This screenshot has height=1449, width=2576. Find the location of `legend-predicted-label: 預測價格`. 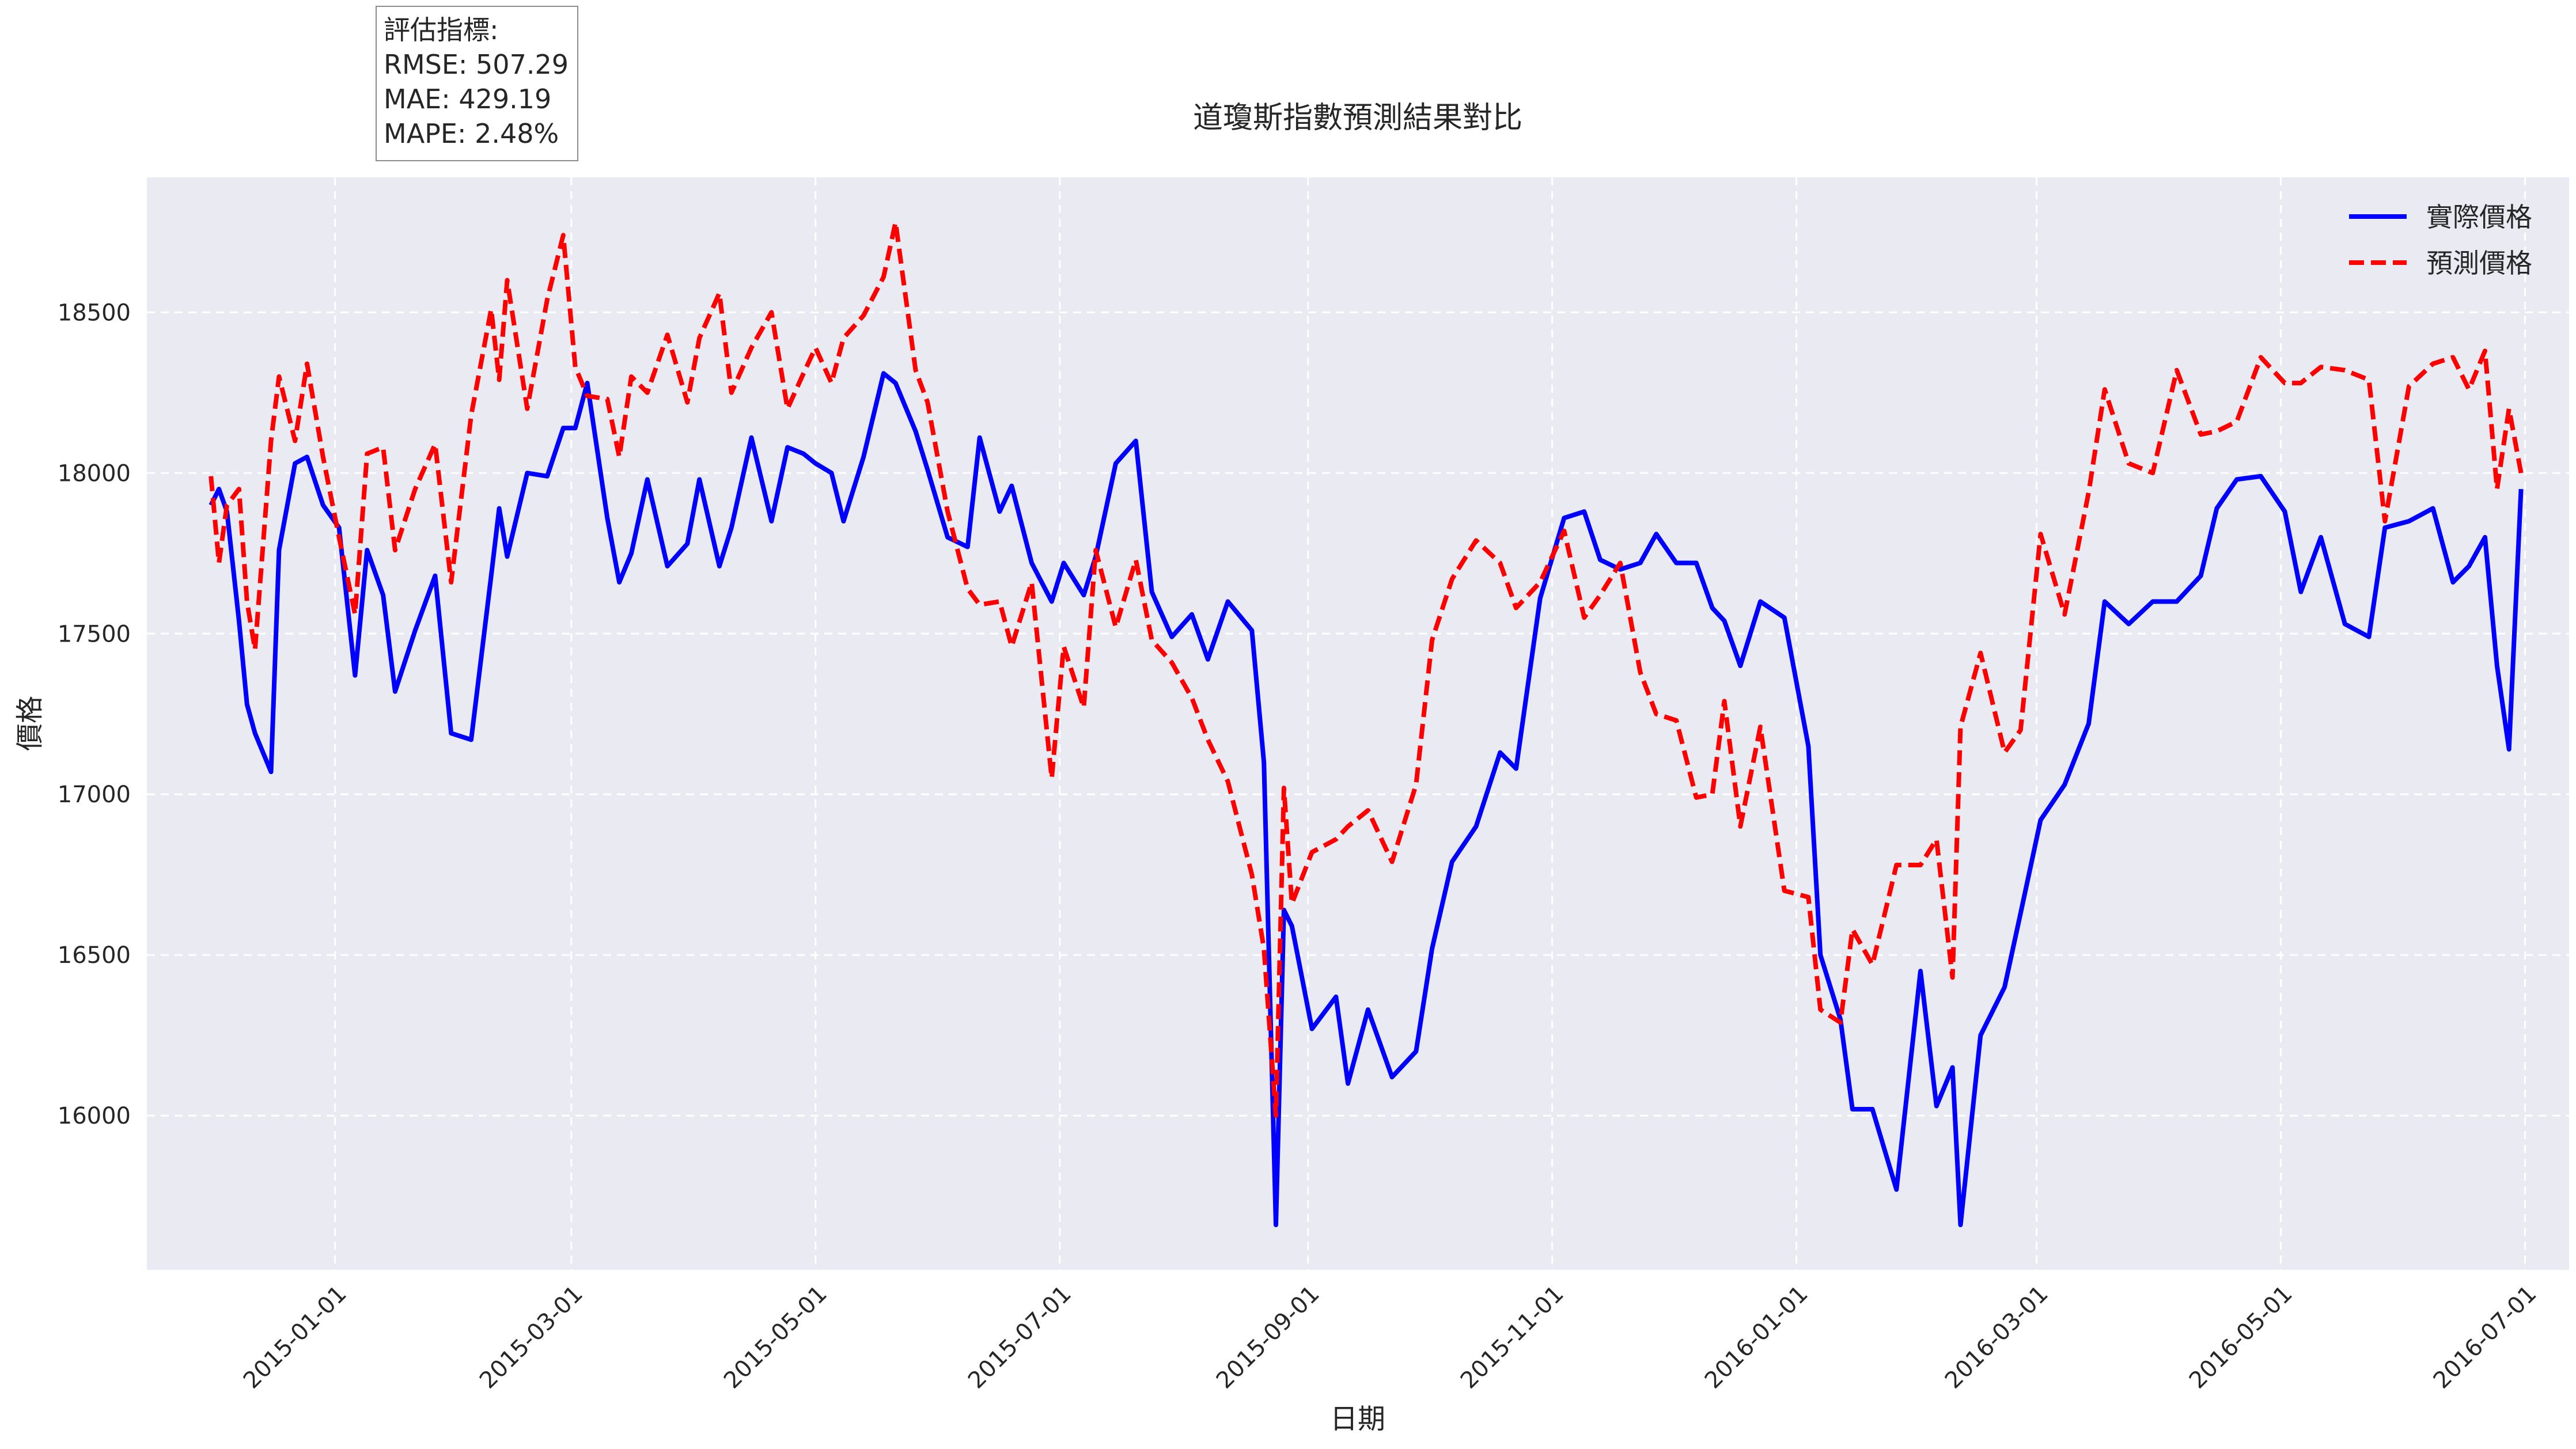

legend-predicted-label: 預測價格 is located at coordinates (2479, 263).